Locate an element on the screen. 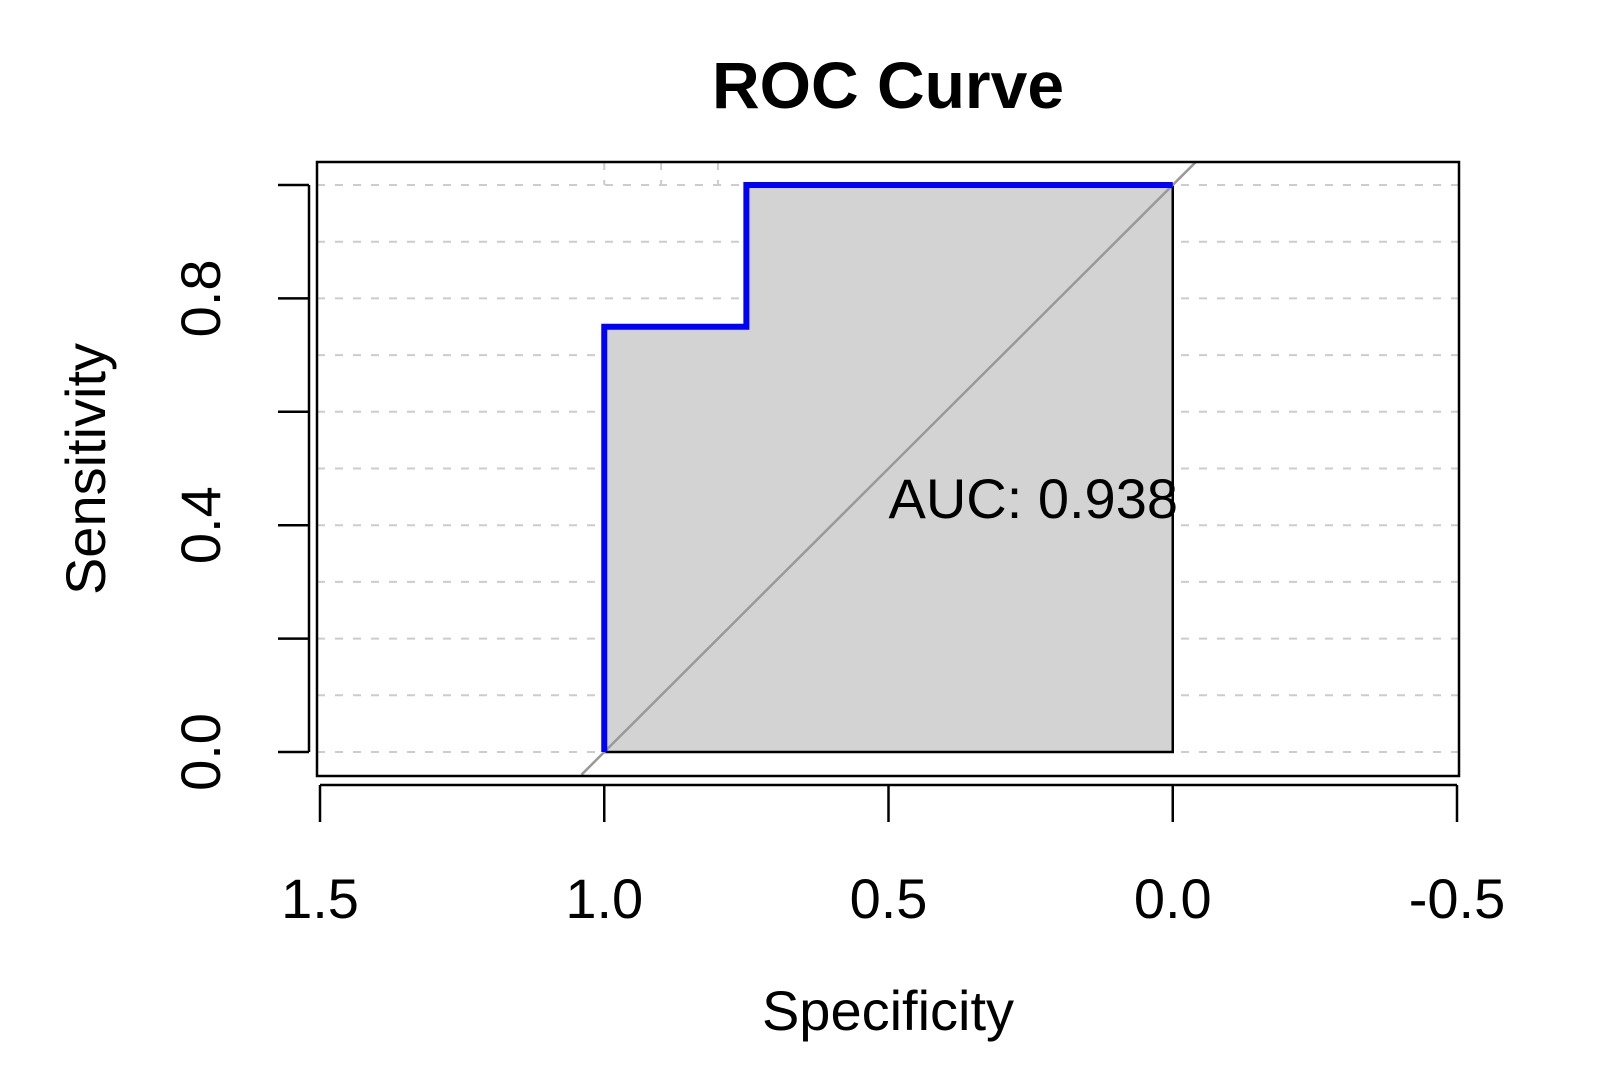 The image size is (1608, 1084). chart-title: ROC Curve is located at coordinates (888, 85).